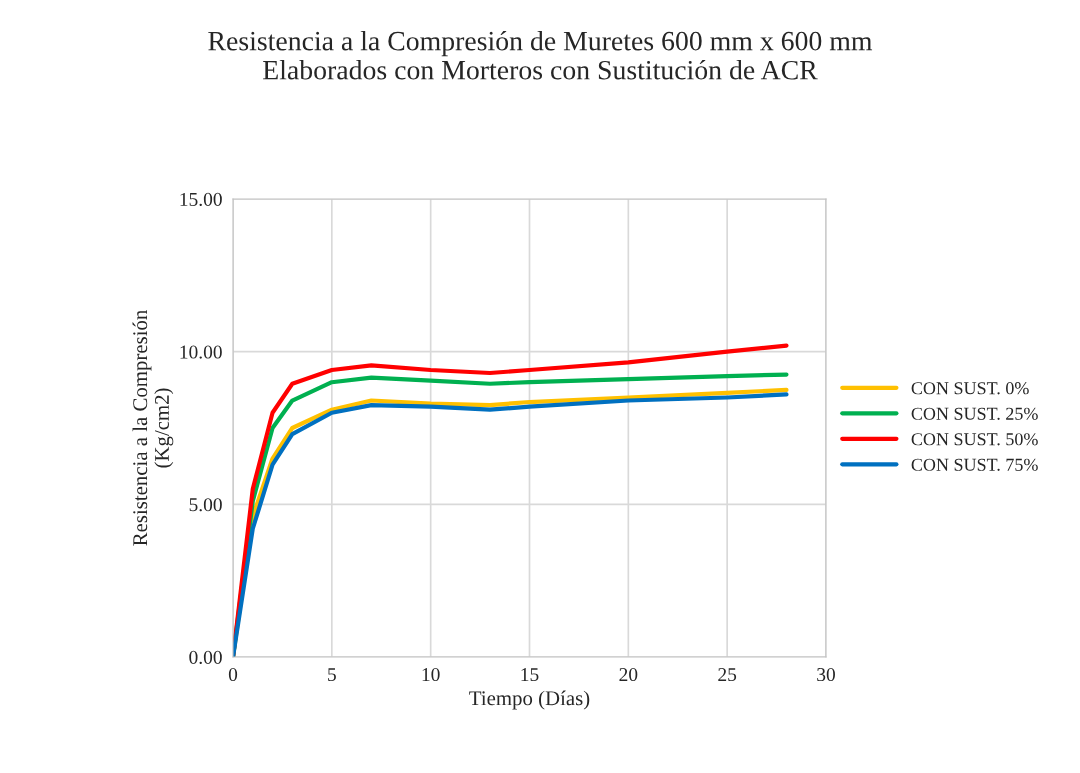 The image size is (1080, 773). I want to click on x-tick-label: 0, so click(233, 674).